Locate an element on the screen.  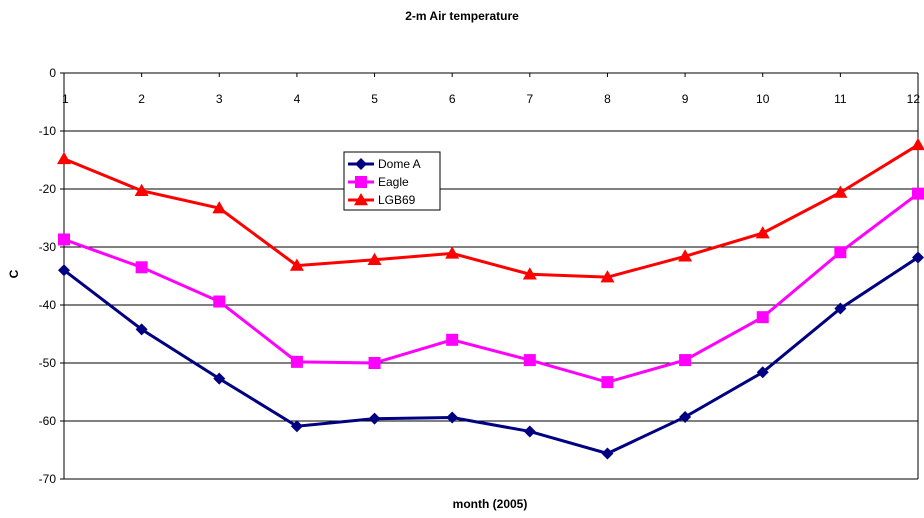
y-tick-label: -40 is located at coordinates (48, 305).